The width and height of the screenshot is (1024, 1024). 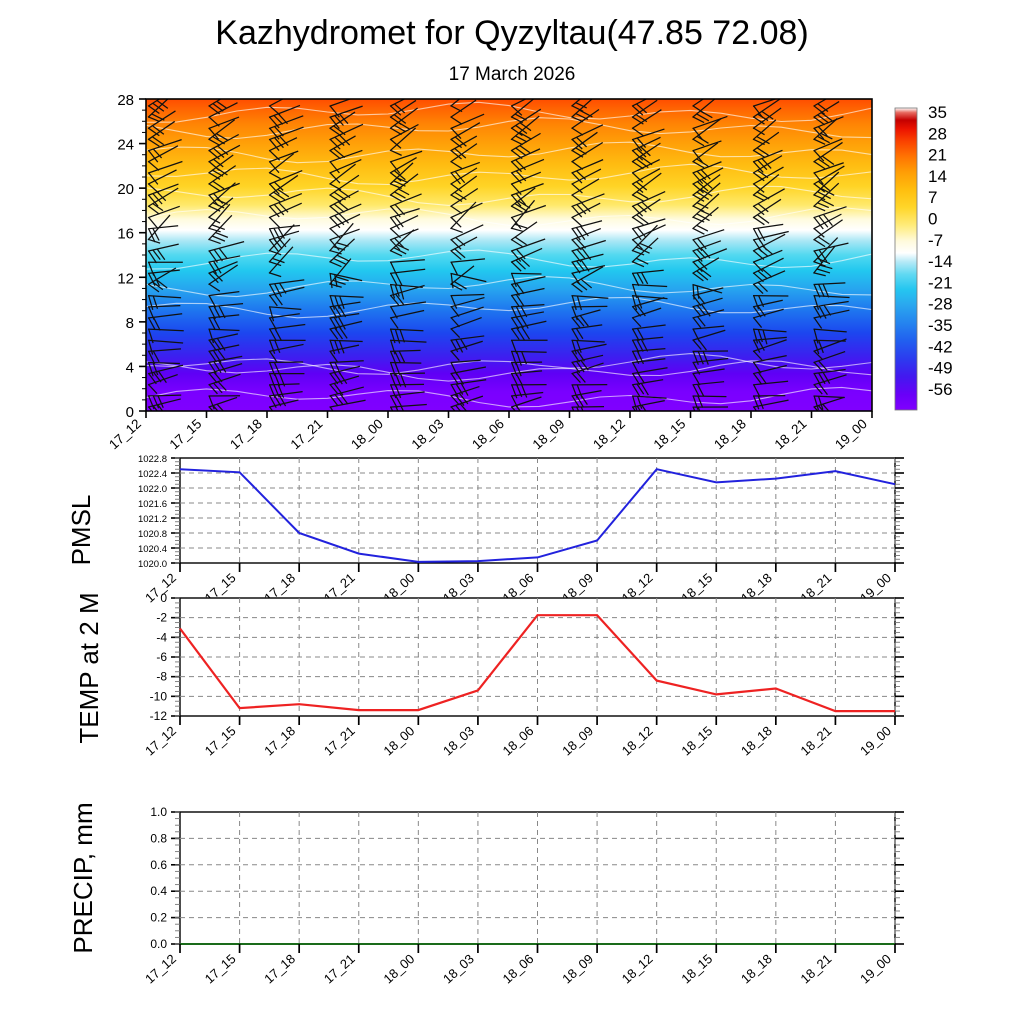 What do you see at coordinates (398, 968) in the screenshot?
I see `x-tick-label: 18_00` at bounding box center [398, 968].